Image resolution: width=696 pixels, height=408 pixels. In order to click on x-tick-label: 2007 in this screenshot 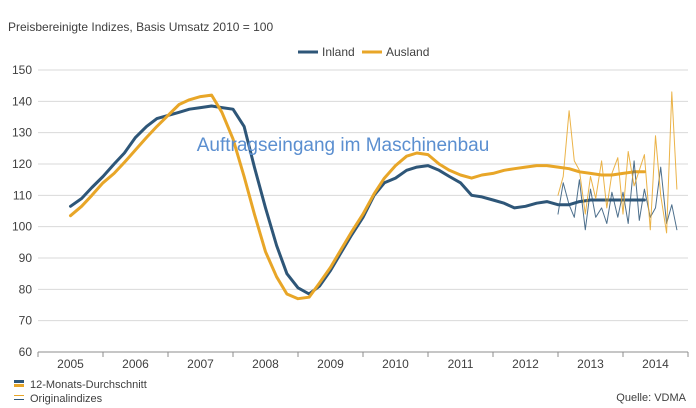, I will do `click(200, 364)`.